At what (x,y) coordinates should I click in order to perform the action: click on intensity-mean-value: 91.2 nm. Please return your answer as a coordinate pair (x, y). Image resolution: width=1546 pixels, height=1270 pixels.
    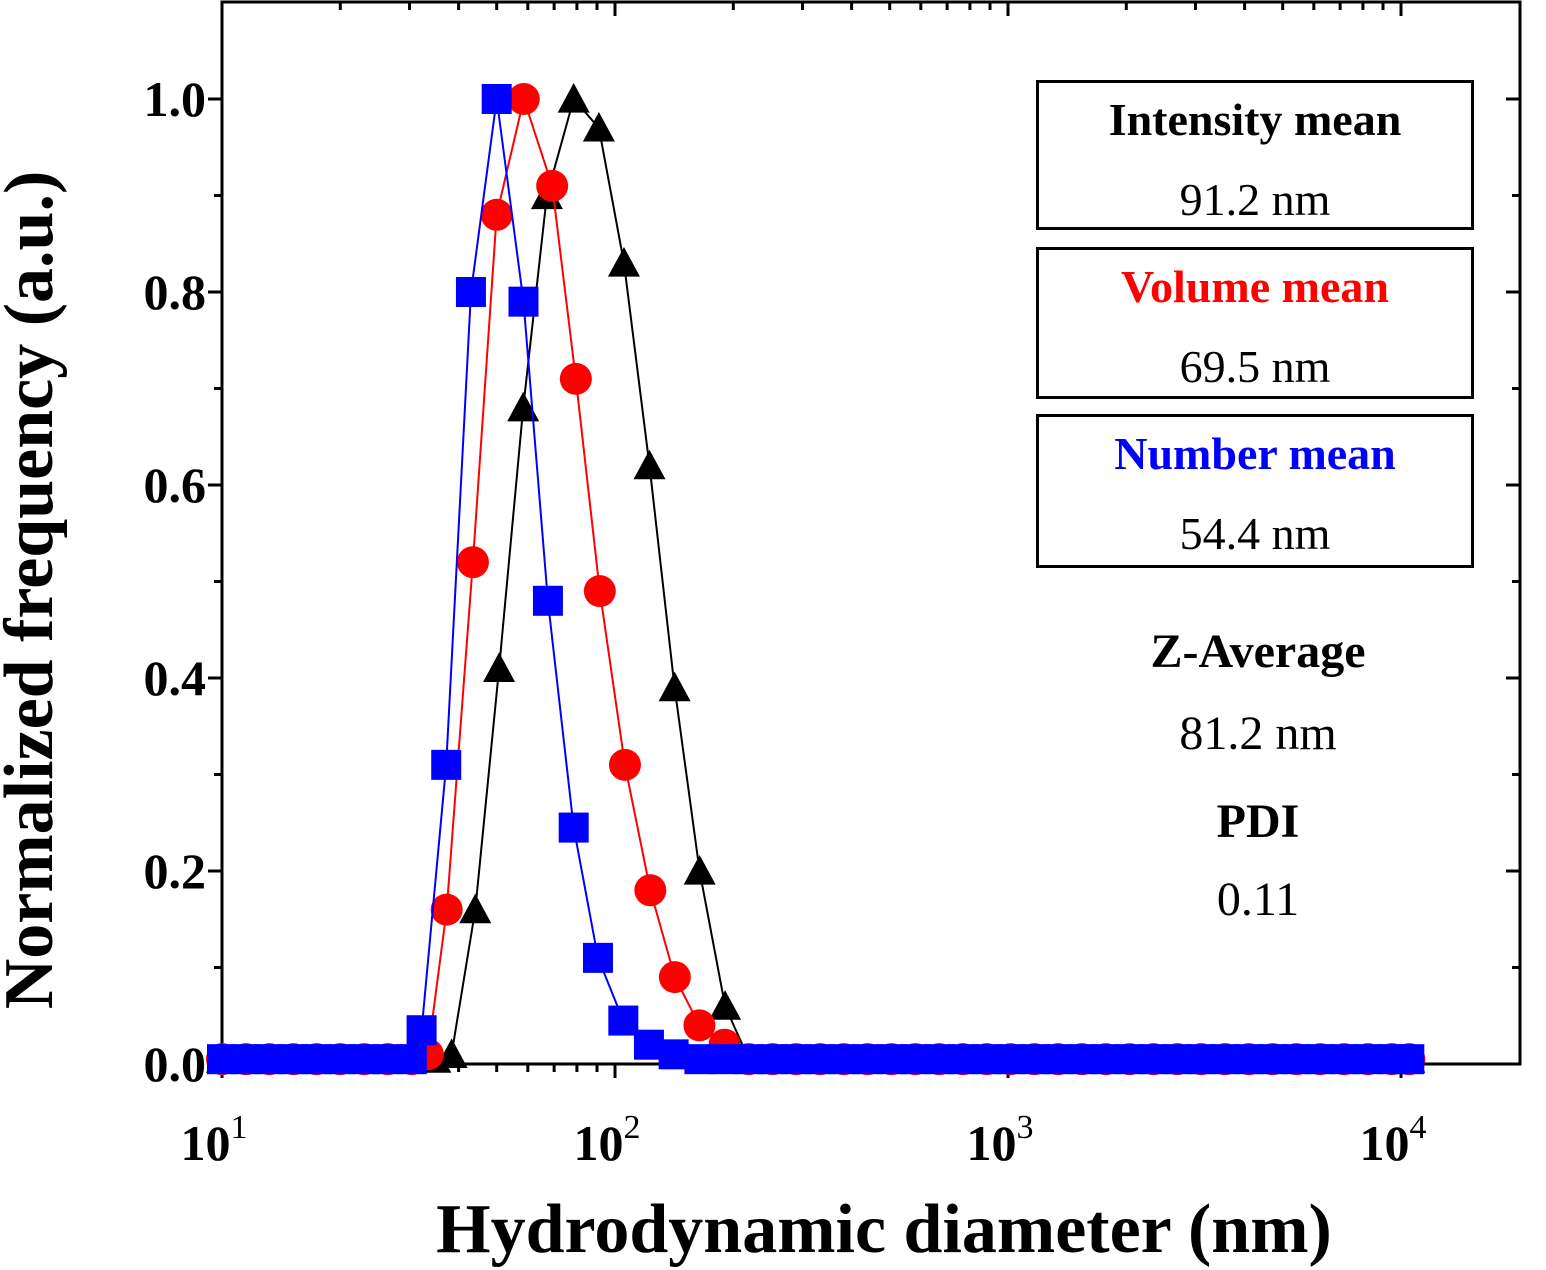
    Looking at the image, I should click on (1255, 199).